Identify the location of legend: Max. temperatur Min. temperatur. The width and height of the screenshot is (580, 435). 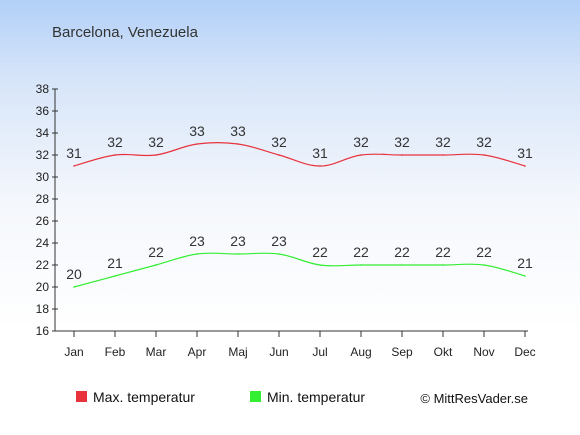
(220, 397).